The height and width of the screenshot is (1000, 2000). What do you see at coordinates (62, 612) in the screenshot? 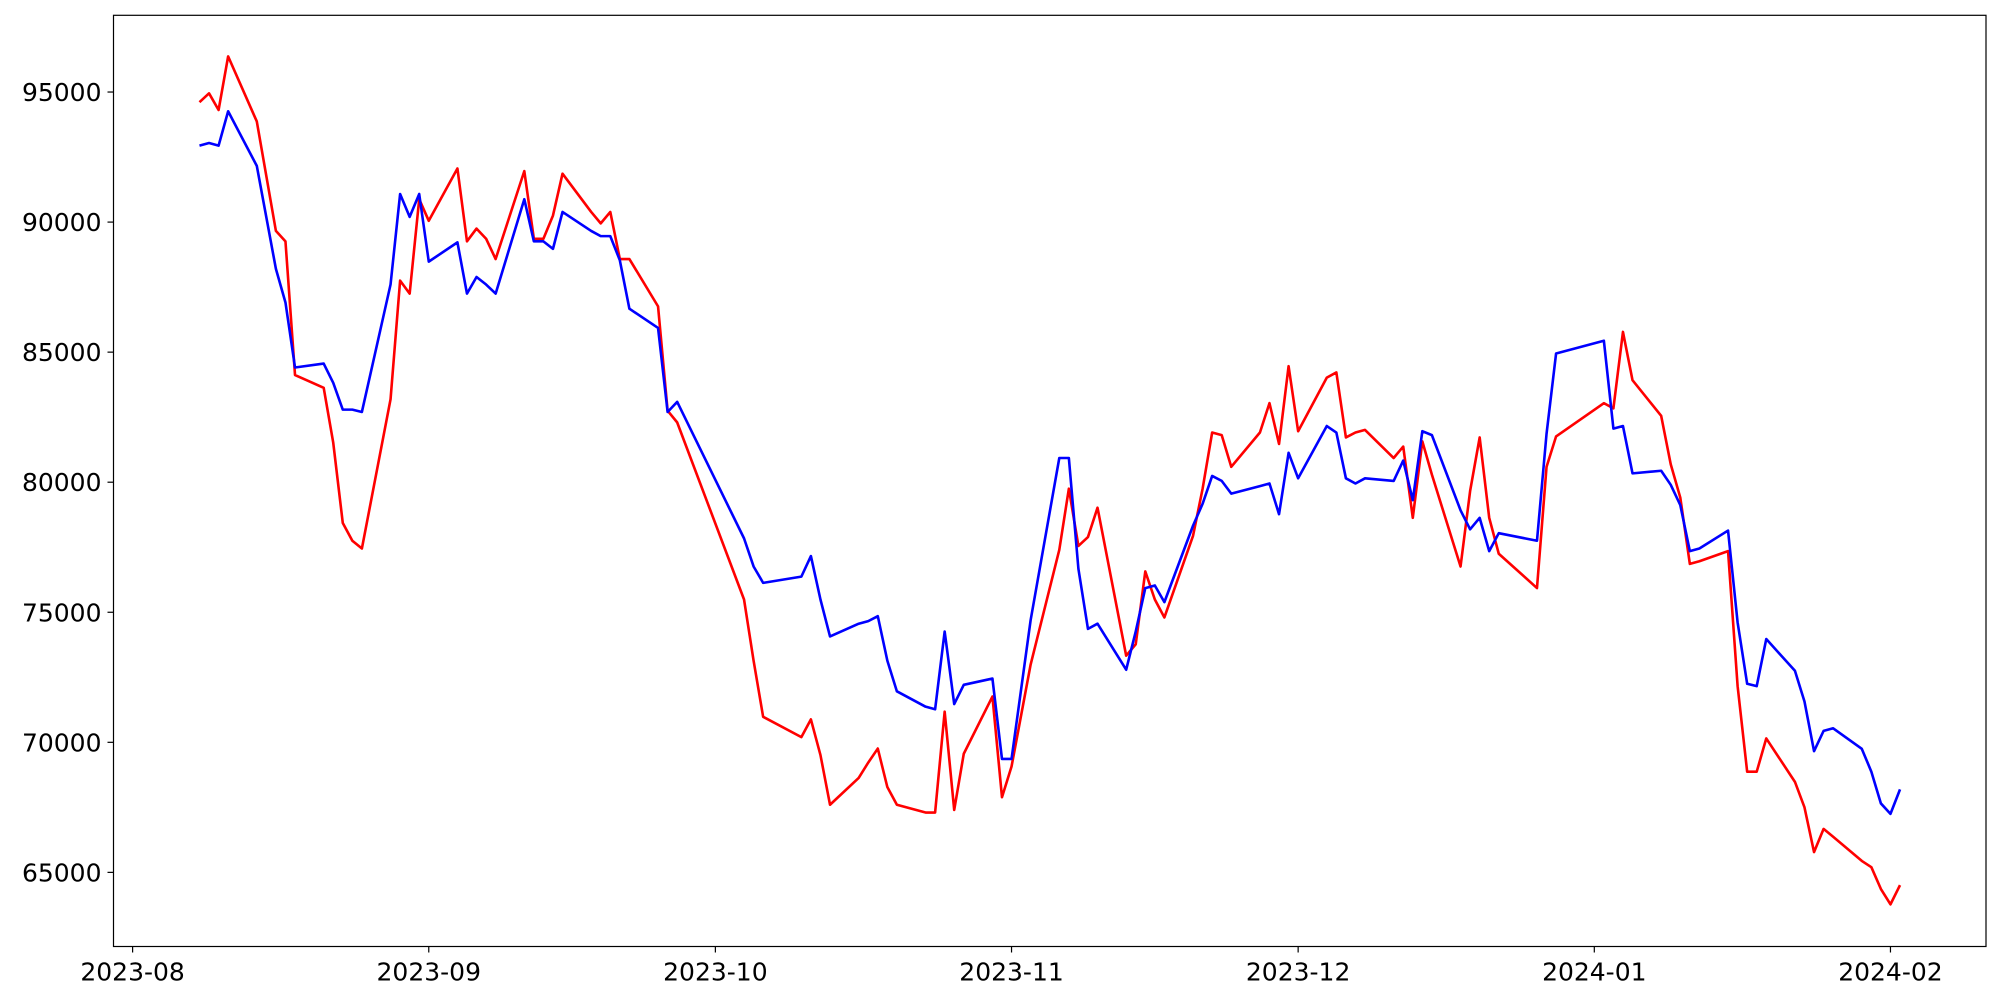
I see `y-tick-label: 75000` at bounding box center [62, 612].